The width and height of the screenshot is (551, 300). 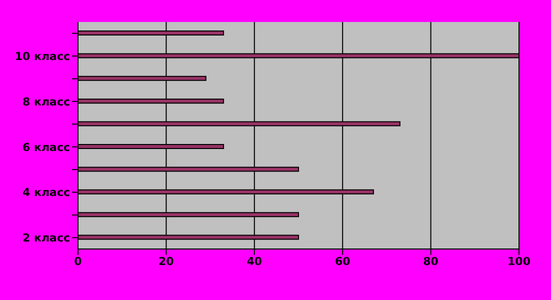 What do you see at coordinates (431, 261) in the screenshot?
I see `x-tick-label: 80` at bounding box center [431, 261].